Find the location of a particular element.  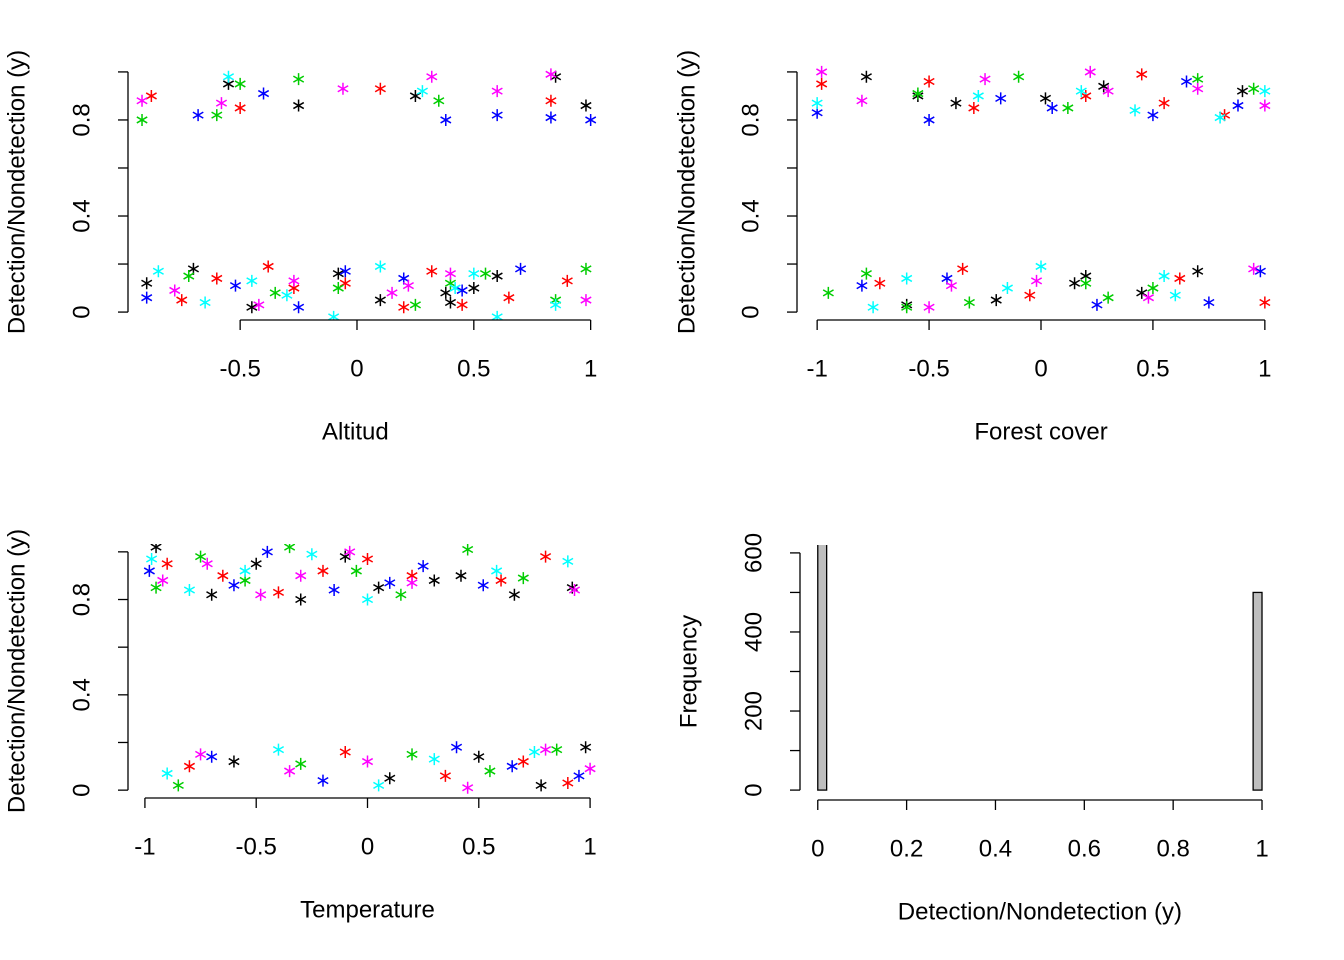

x-tick-label: -0.5 is located at coordinates (256, 846).